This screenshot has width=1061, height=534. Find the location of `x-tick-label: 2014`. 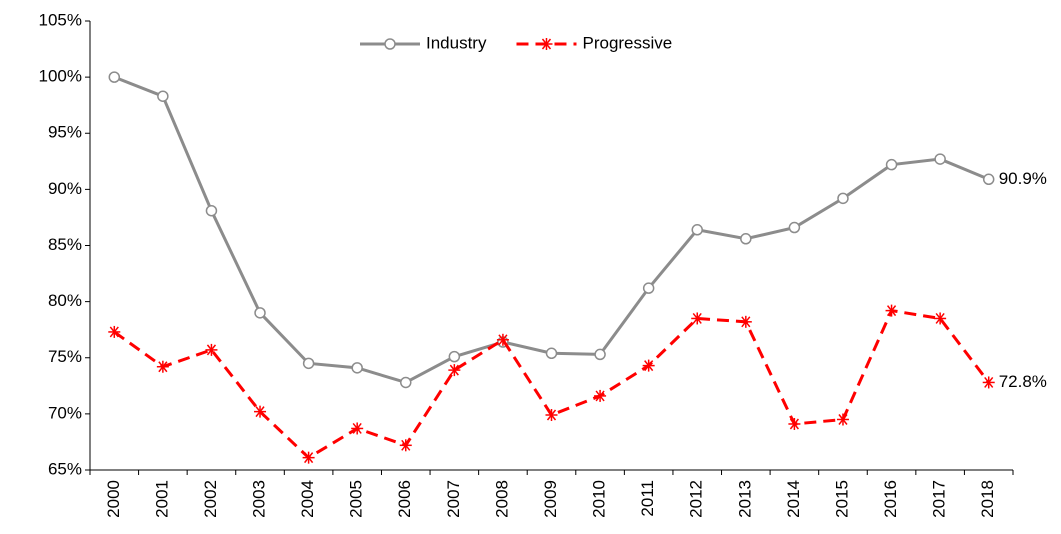

x-tick-label: 2014 is located at coordinates (793, 499).